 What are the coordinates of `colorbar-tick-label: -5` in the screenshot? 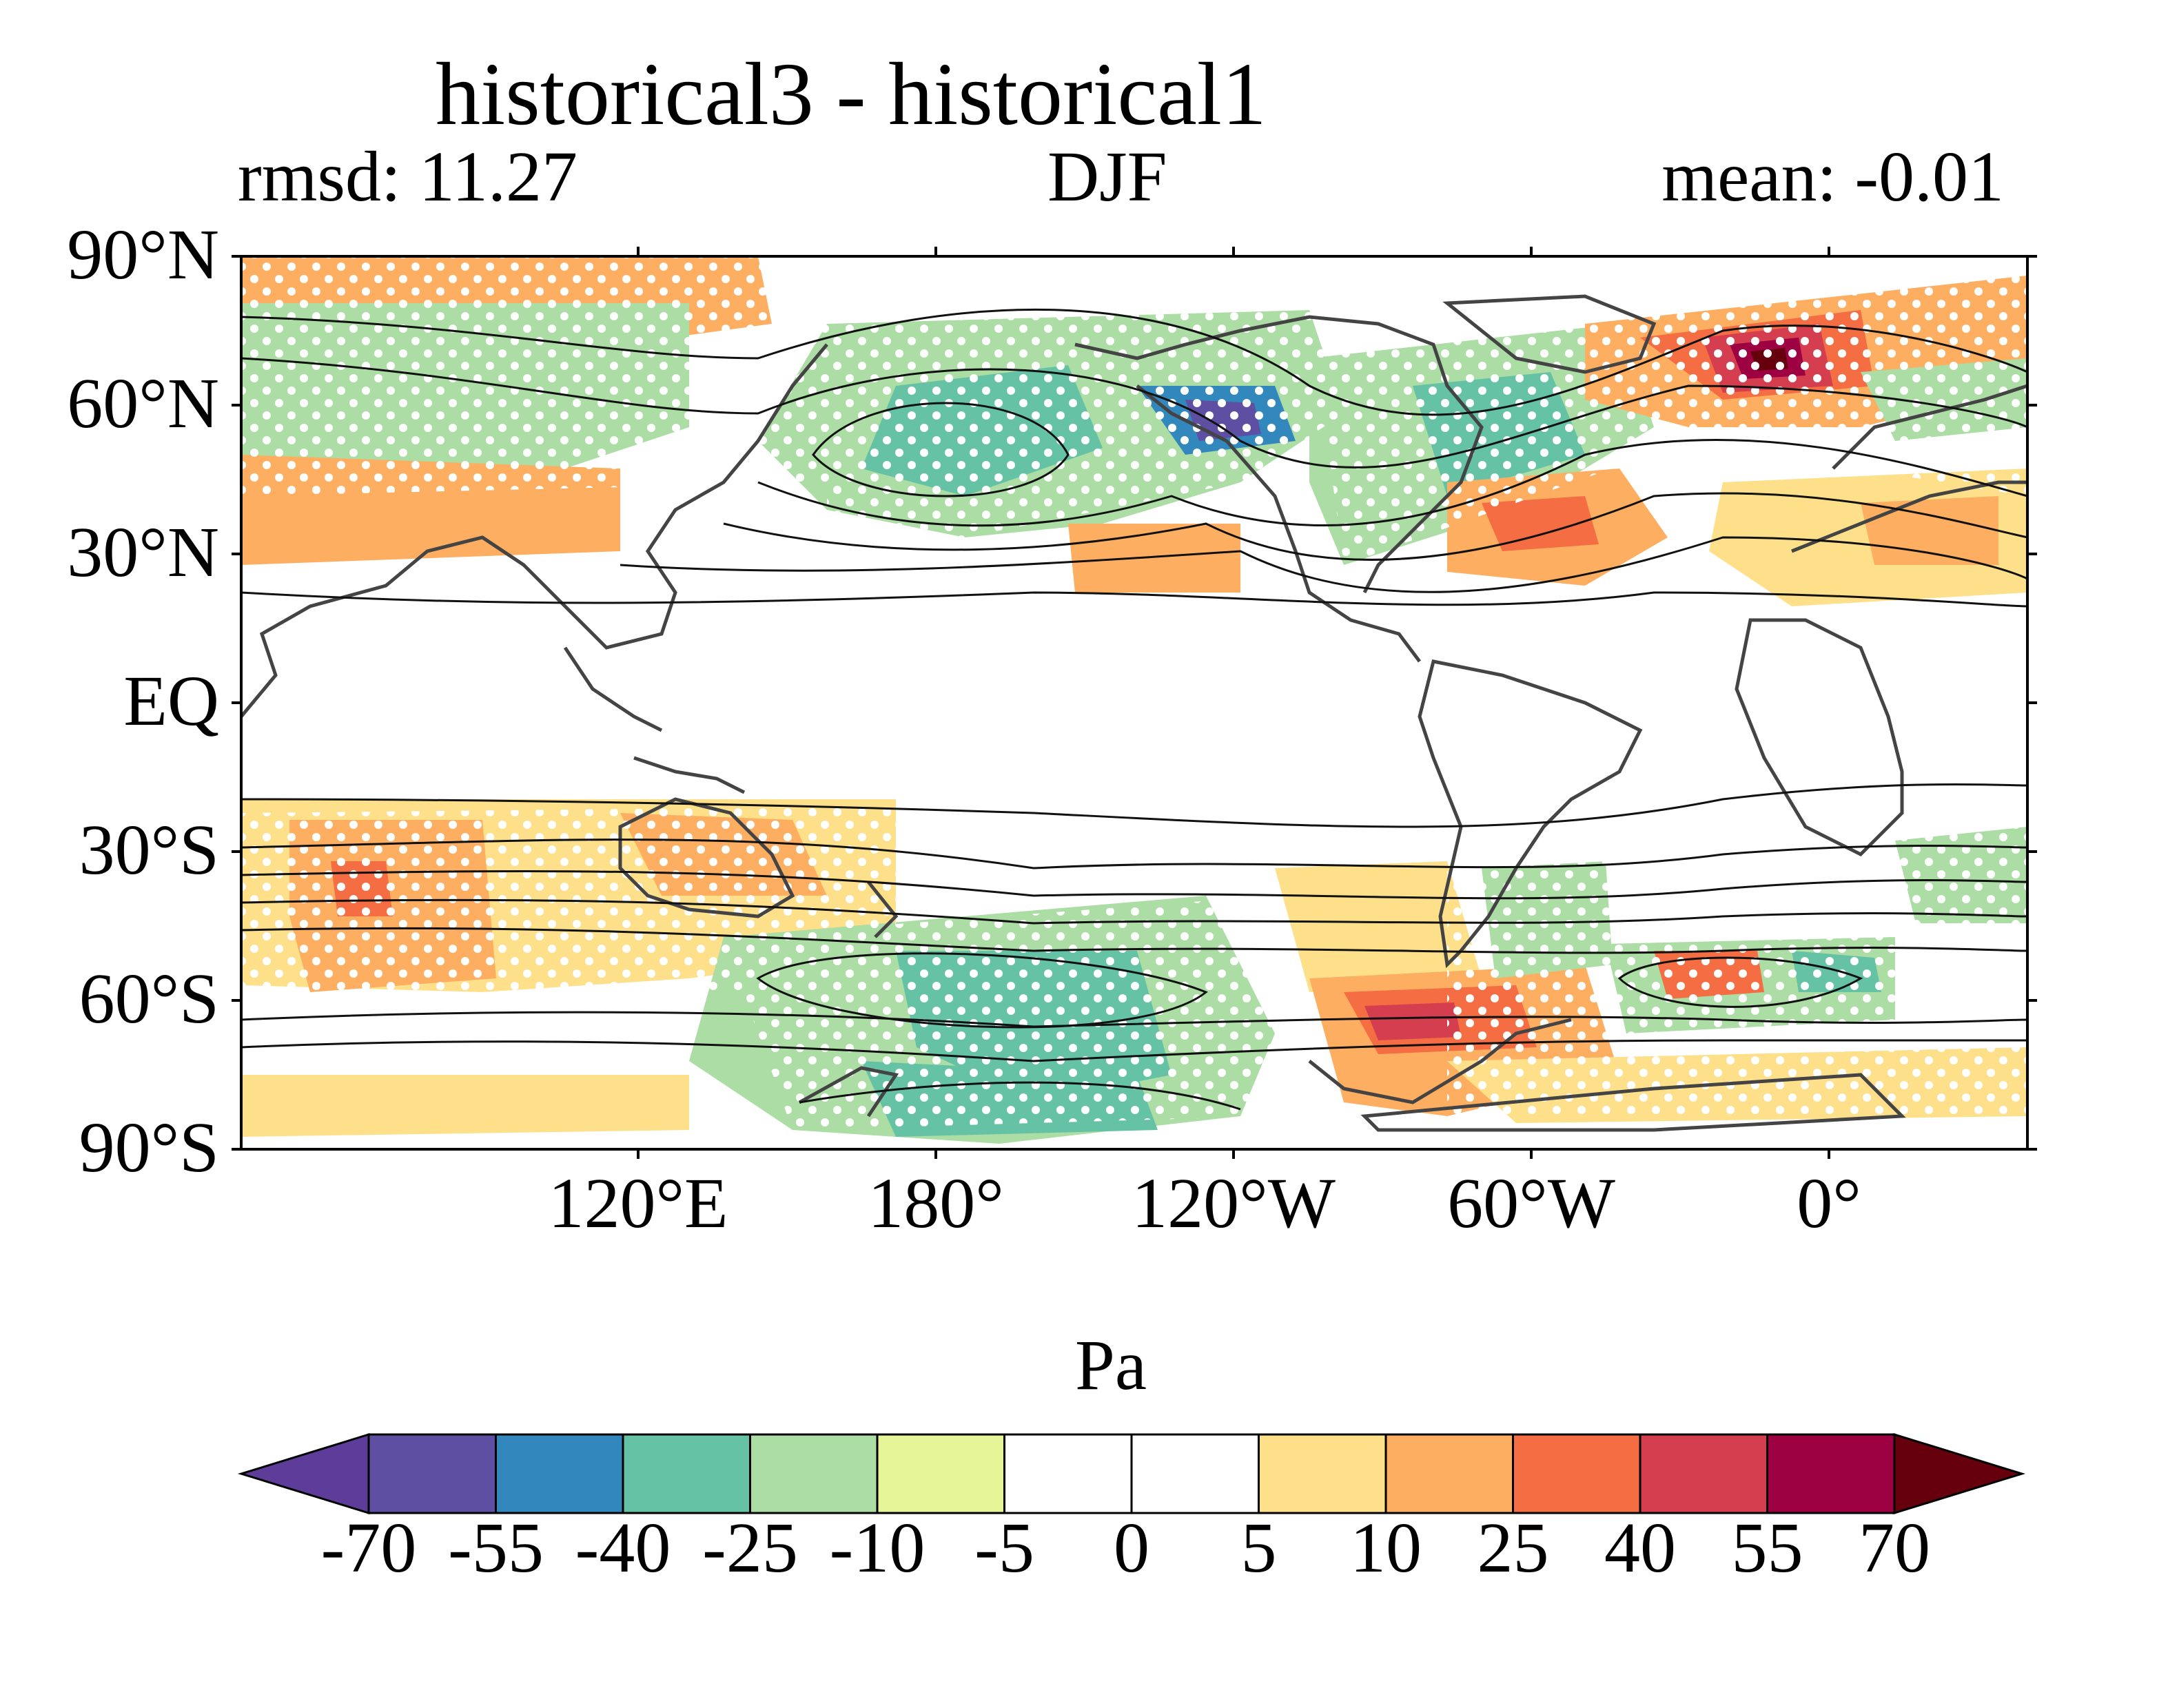 It's located at (1004, 1547).